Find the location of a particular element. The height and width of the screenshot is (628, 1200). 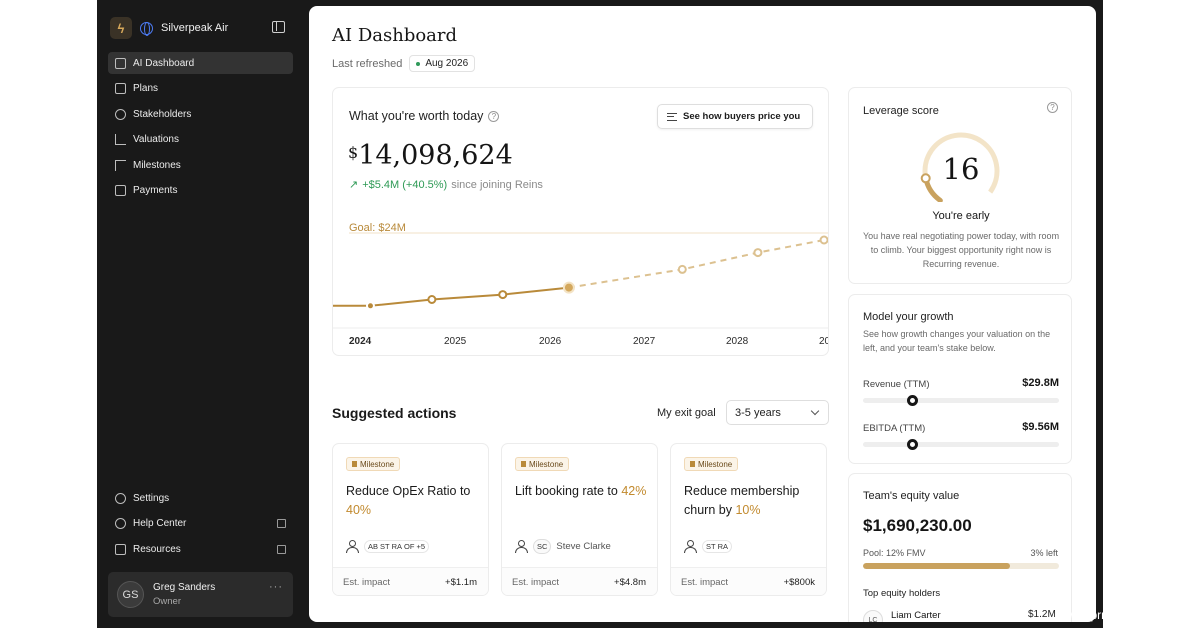

action-target: 10% is located at coordinates (748, 510).